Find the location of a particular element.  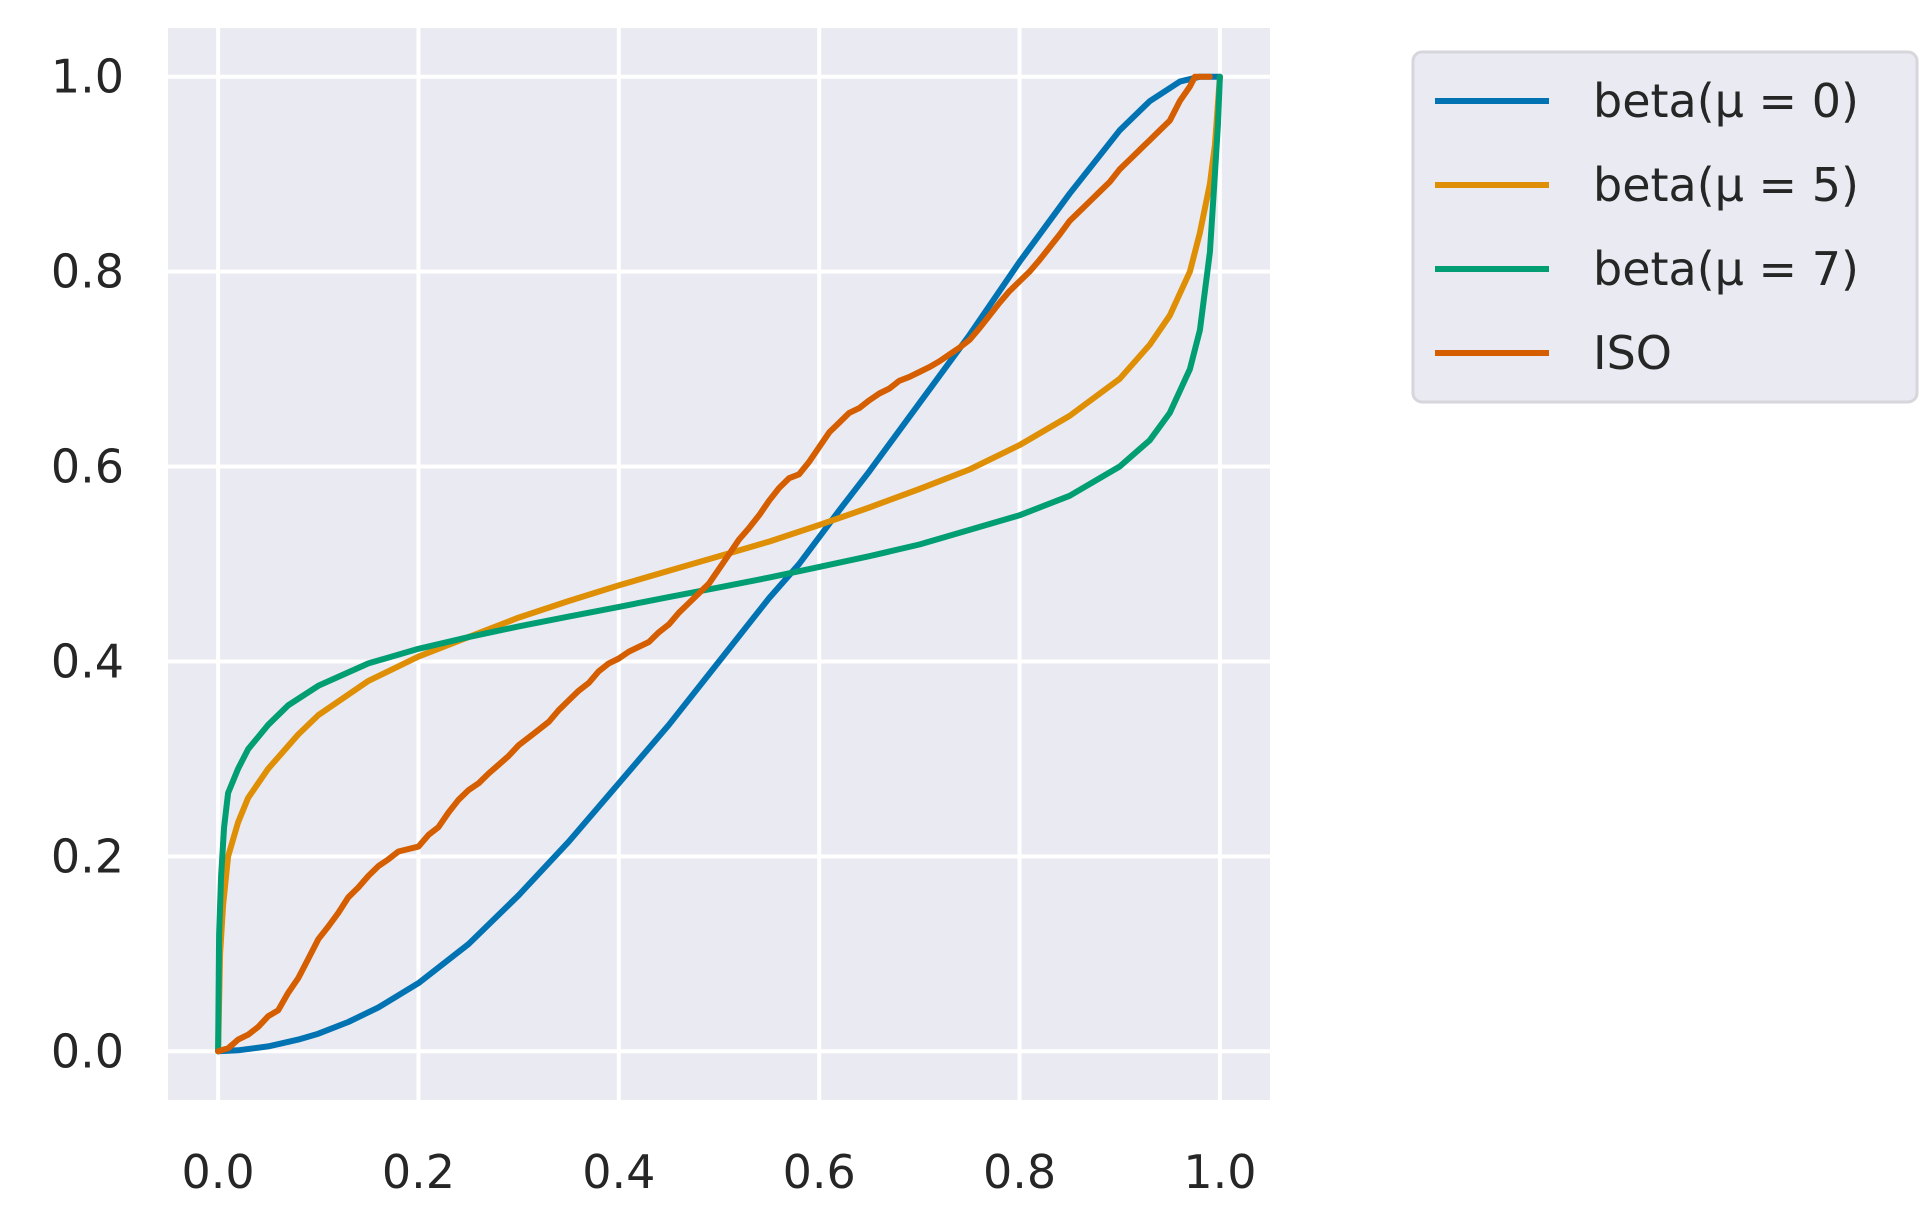

legend: beta(μ = 0) beta(μ = 5) beta(μ = 7) ISO is located at coordinates (1665, 227).